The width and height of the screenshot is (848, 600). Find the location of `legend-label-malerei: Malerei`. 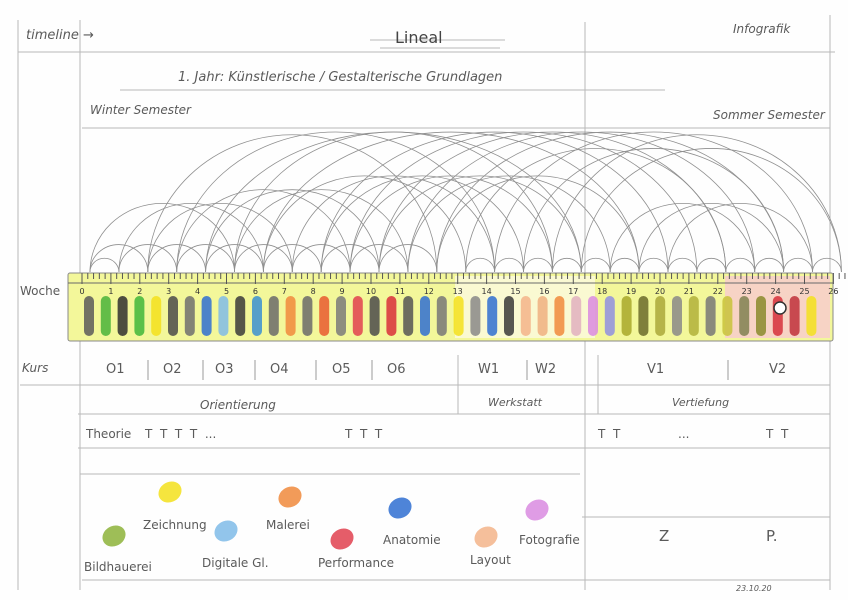

legend-label-malerei: Malerei is located at coordinates (288, 525).